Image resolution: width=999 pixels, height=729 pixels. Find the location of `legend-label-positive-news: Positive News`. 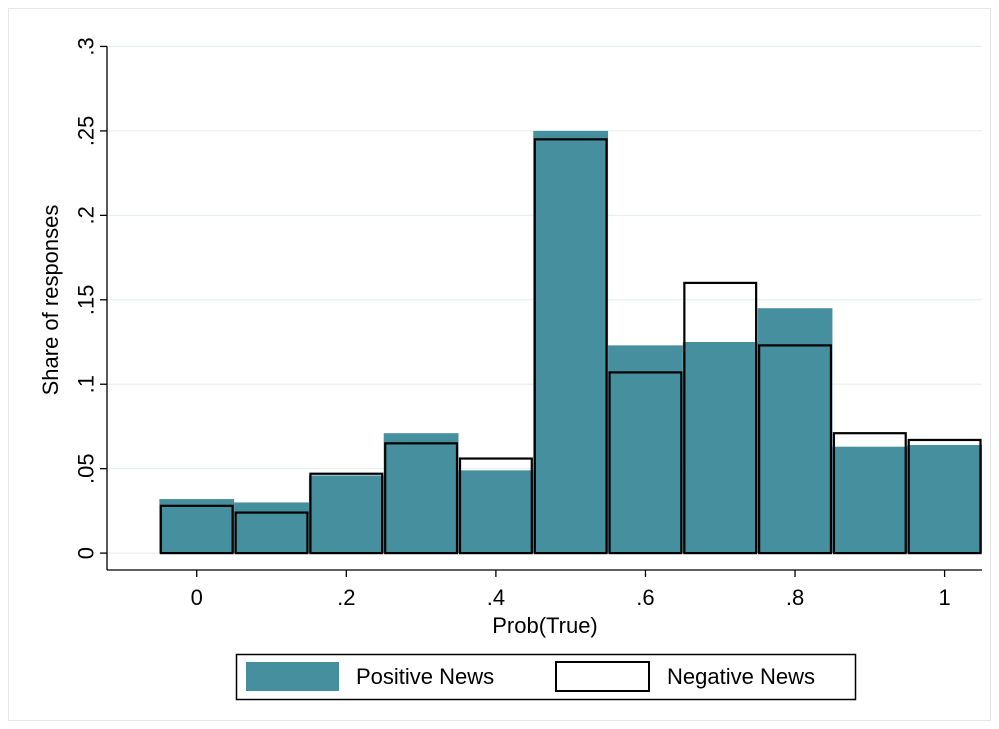

legend-label-positive-news: Positive News is located at coordinates (425, 676).